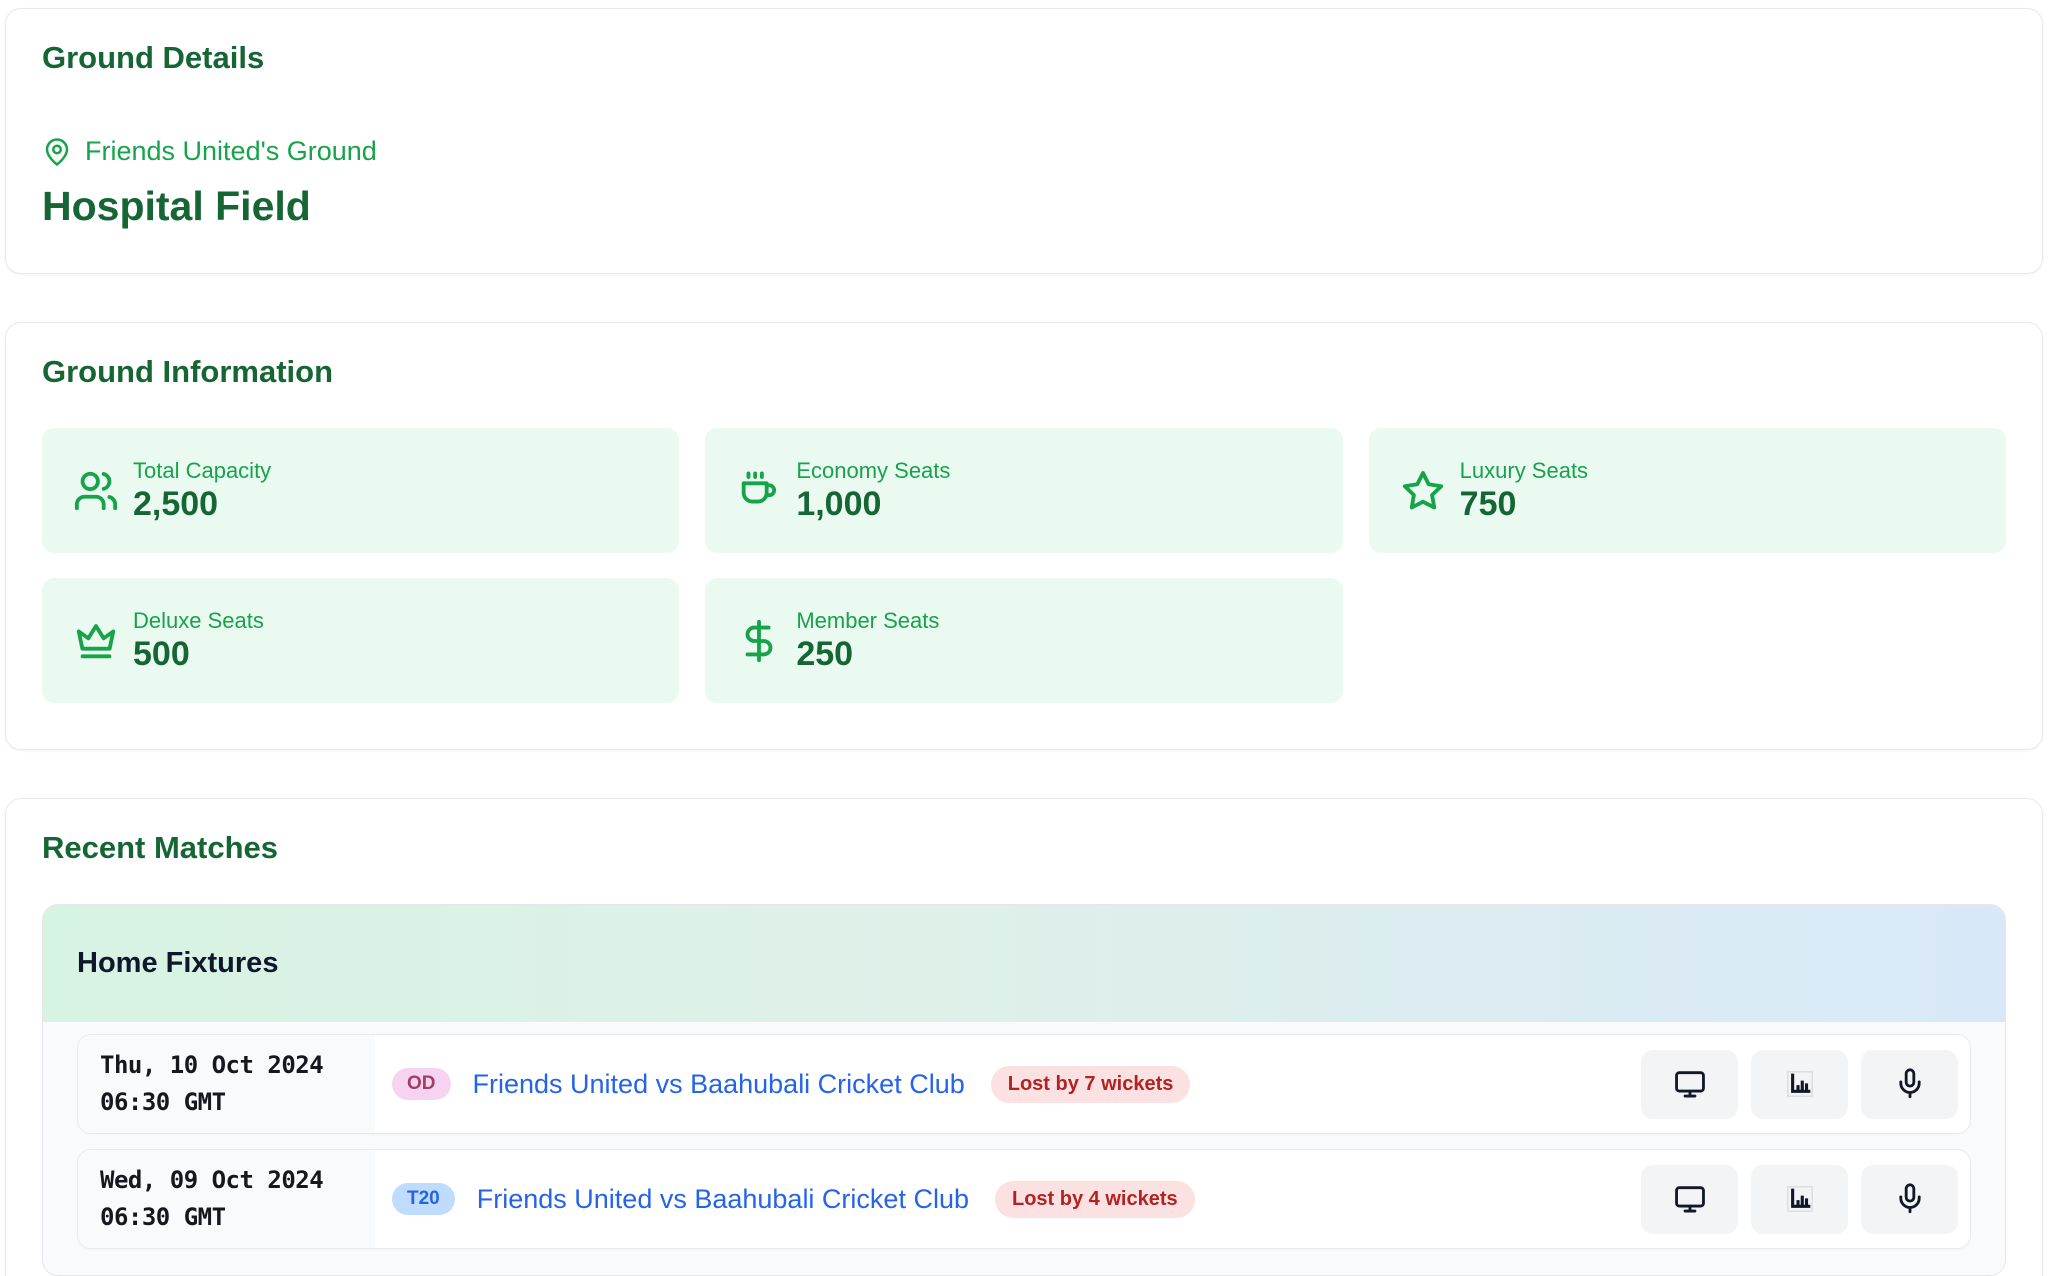 This screenshot has width=2048, height=1276. Describe the element at coordinates (178, 963) in the screenshot. I see `home-fixtures-title: Home Fixtures` at that location.